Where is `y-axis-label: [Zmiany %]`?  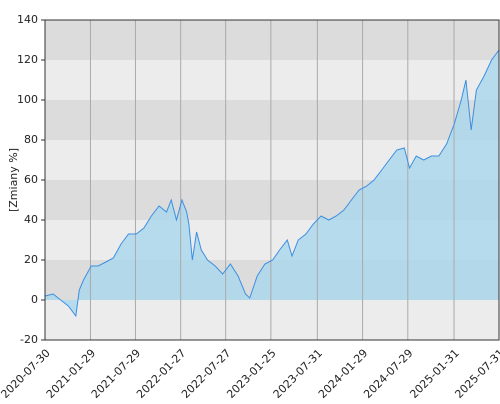 y-axis-label: [Zmiany %] is located at coordinates (13, 180).